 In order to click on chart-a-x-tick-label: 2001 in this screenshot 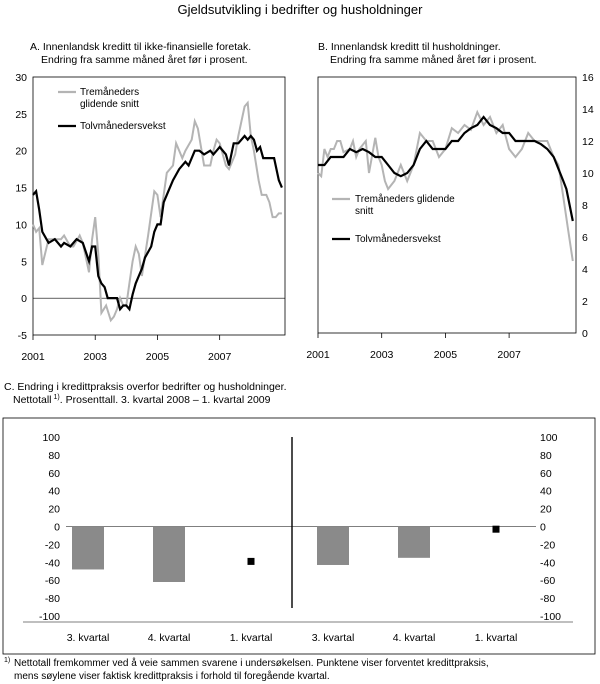, I will do `click(33, 357)`.